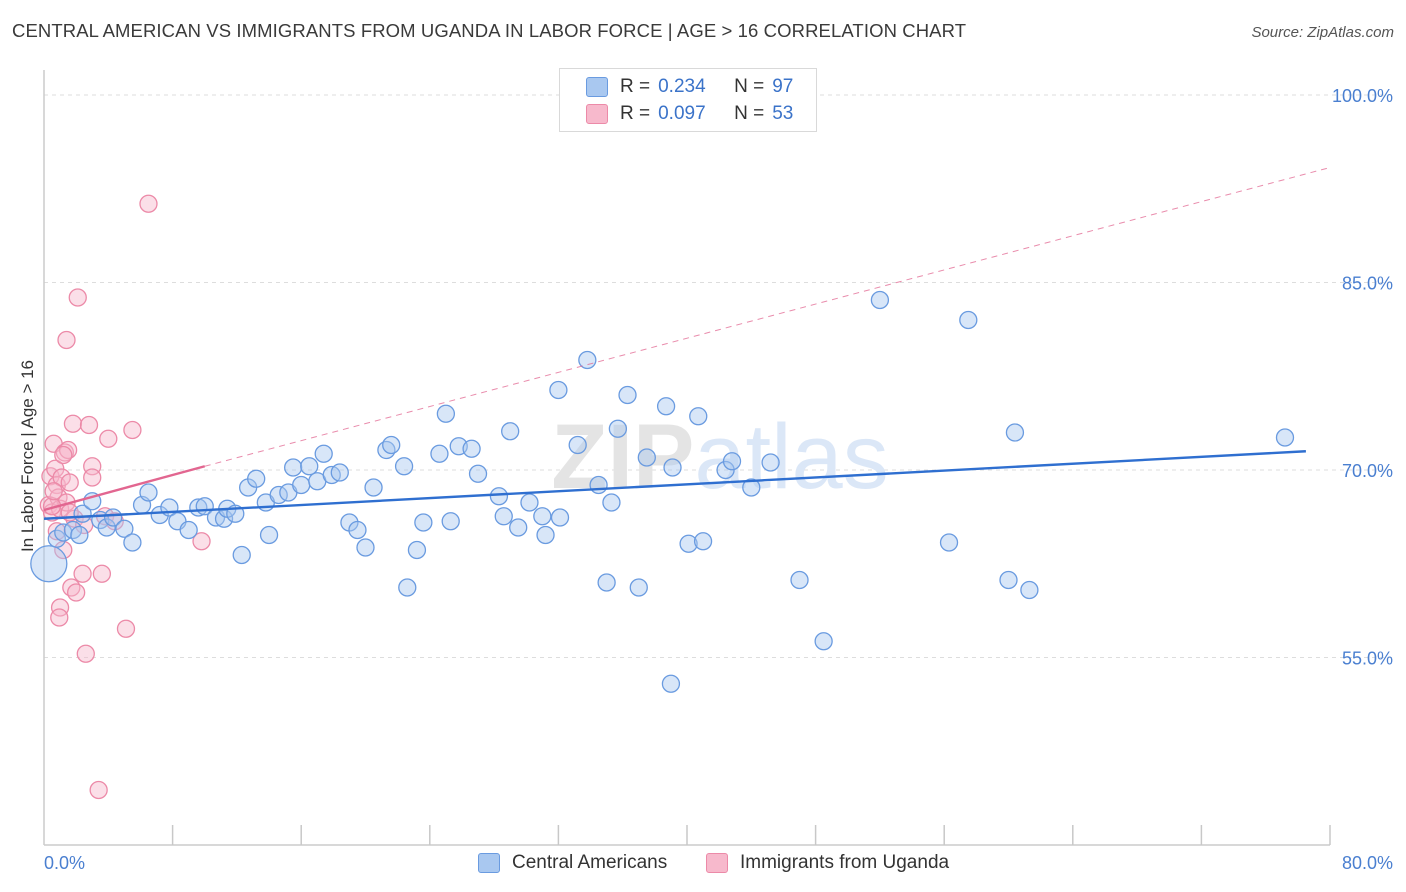 Image resolution: width=1406 pixels, height=892 pixels. I want to click on legend-label-uganda: Immigrants from Uganda, so click(845, 862).